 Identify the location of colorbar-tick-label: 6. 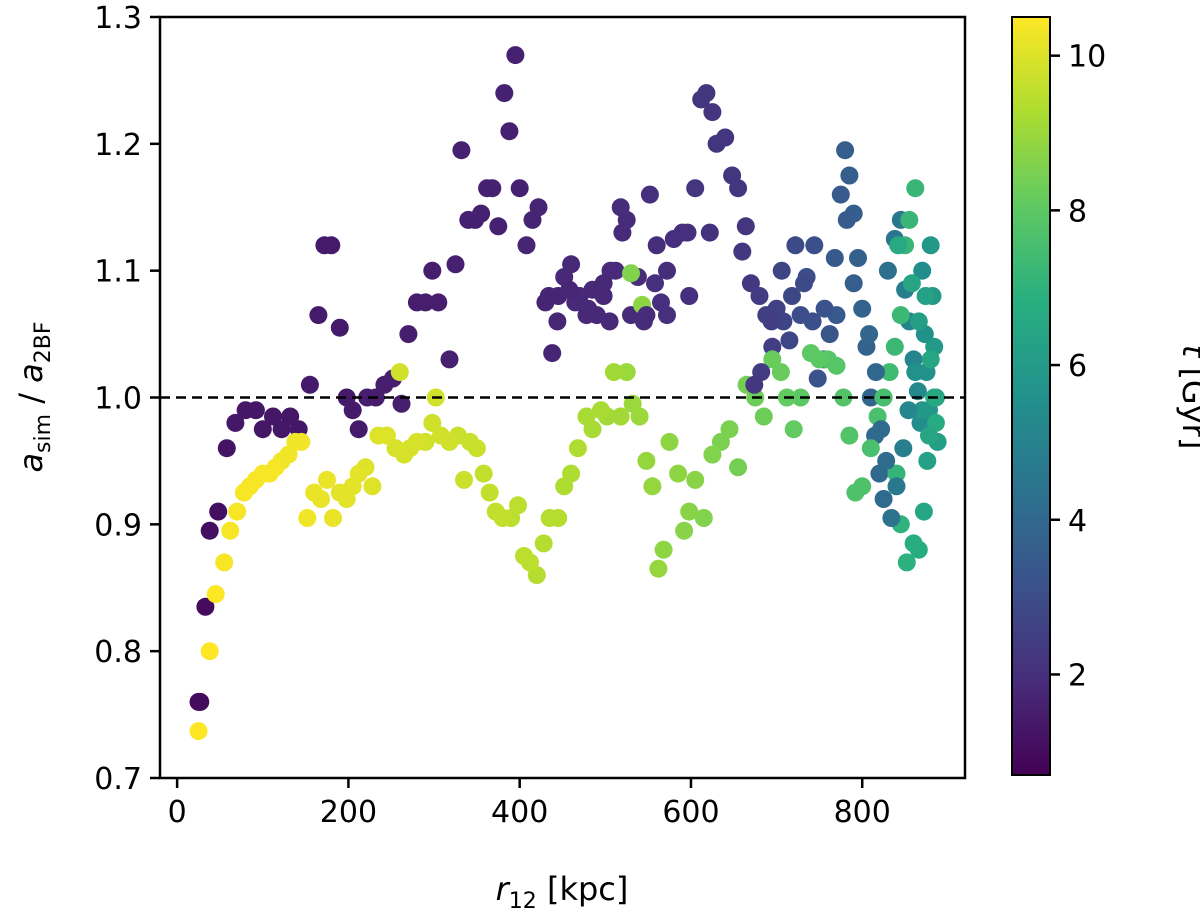
(1077, 366).